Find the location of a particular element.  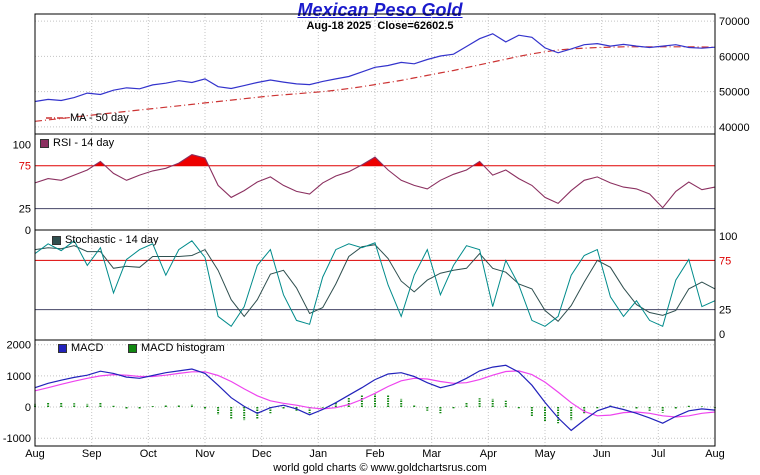

series-price is located at coordinates (375, 68).